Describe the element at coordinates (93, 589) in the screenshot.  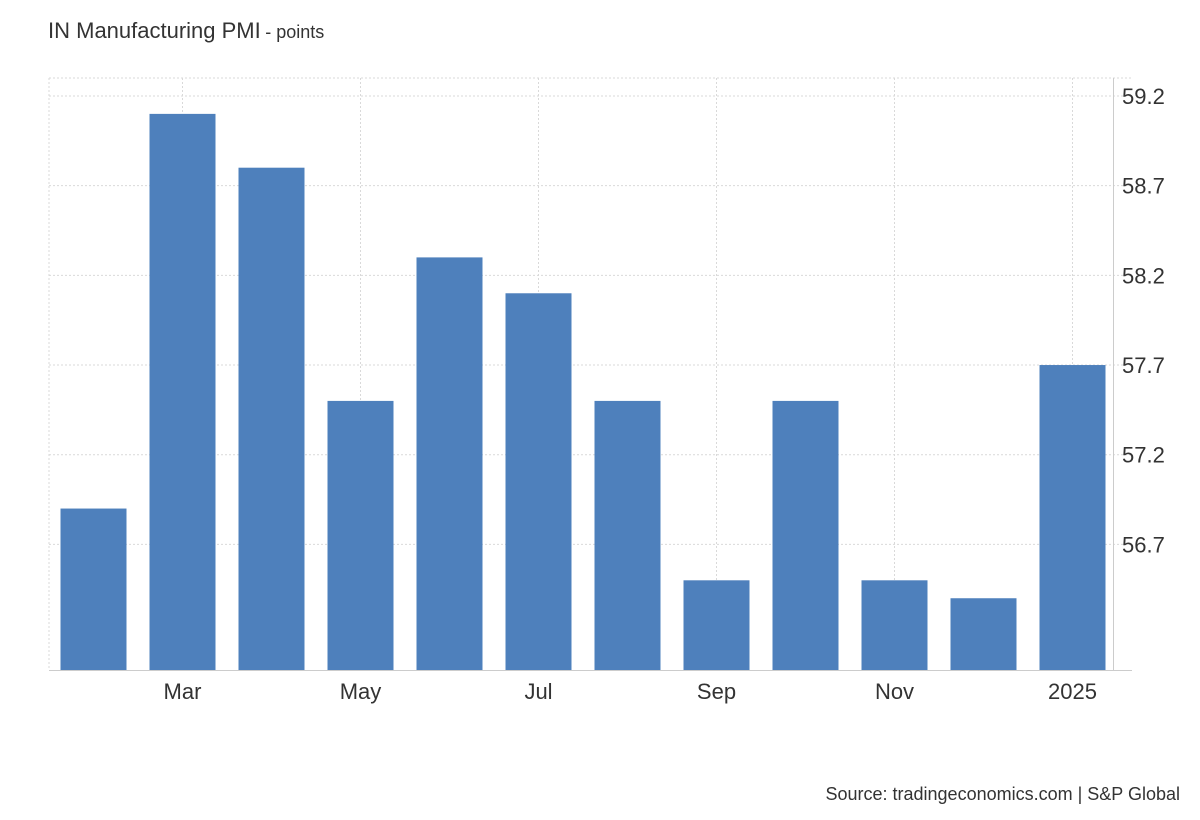
I see `bar-feb-2024` at that location.